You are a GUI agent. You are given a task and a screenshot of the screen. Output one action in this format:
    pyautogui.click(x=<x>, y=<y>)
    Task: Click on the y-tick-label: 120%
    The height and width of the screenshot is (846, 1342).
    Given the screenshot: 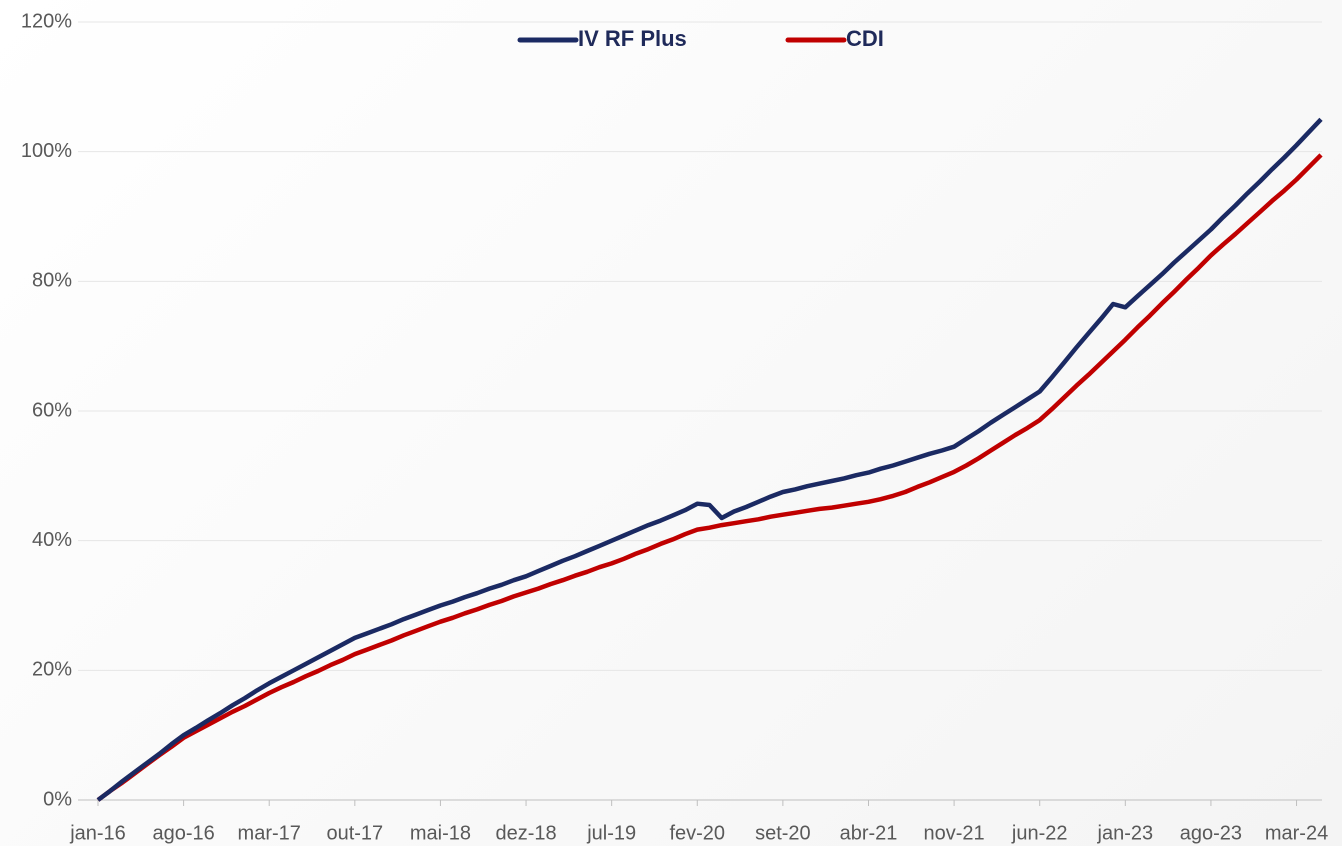 What is the action you would take?
    pyautogui.click(x=46, y=21)
    